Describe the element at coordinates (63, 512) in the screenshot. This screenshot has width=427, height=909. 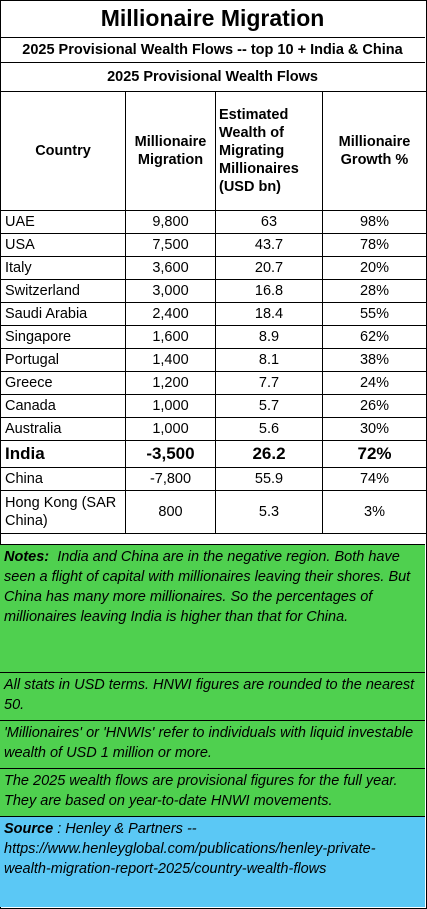
I see `cell-country: Hong Kong (SAR China)` at that location.